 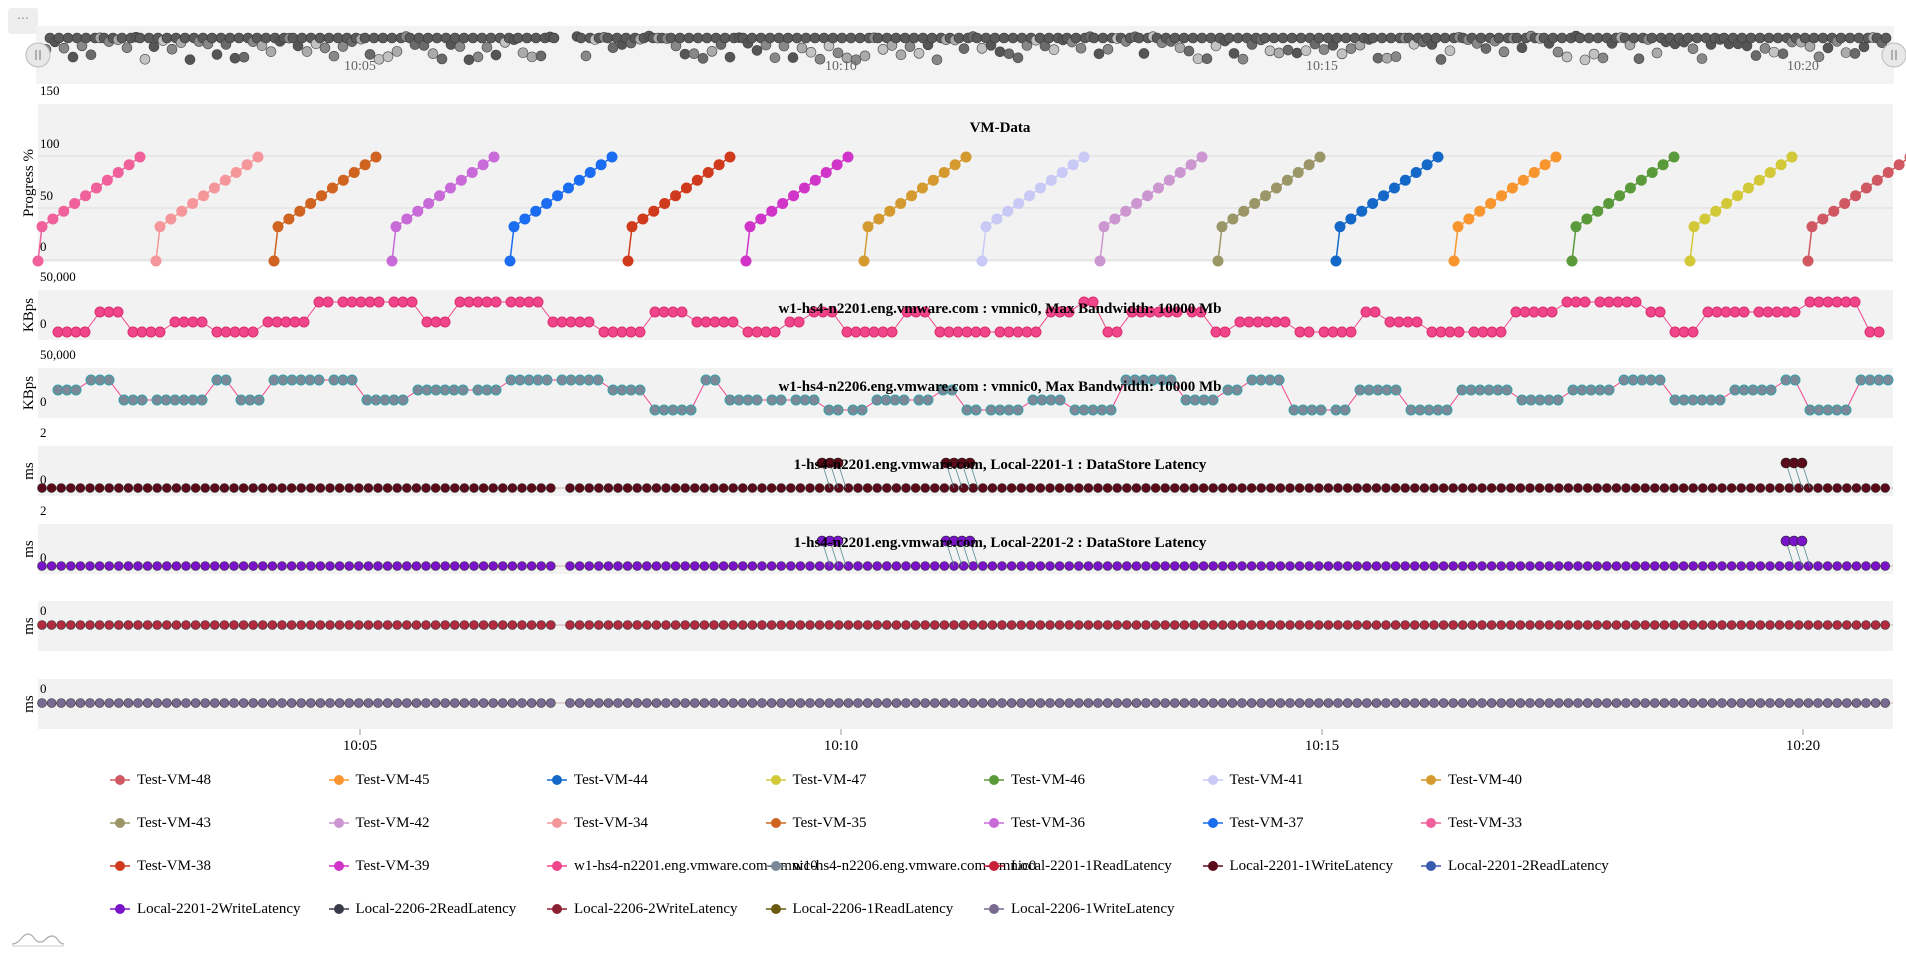 What do you see at coordinates (1515, 866) in the screenshot?
I see `legend-item: Local-2201-2ReadLatency` at bounding box center [1515, 866].